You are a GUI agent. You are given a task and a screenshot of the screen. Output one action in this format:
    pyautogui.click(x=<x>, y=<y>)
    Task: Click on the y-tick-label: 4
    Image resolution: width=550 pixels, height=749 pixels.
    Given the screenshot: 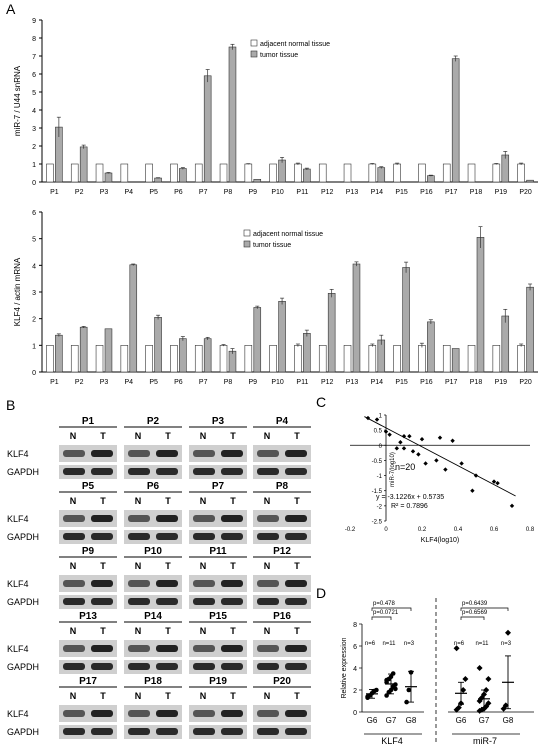 What is the action you would take?
    pyautogui.click(x=34, y=111)
    